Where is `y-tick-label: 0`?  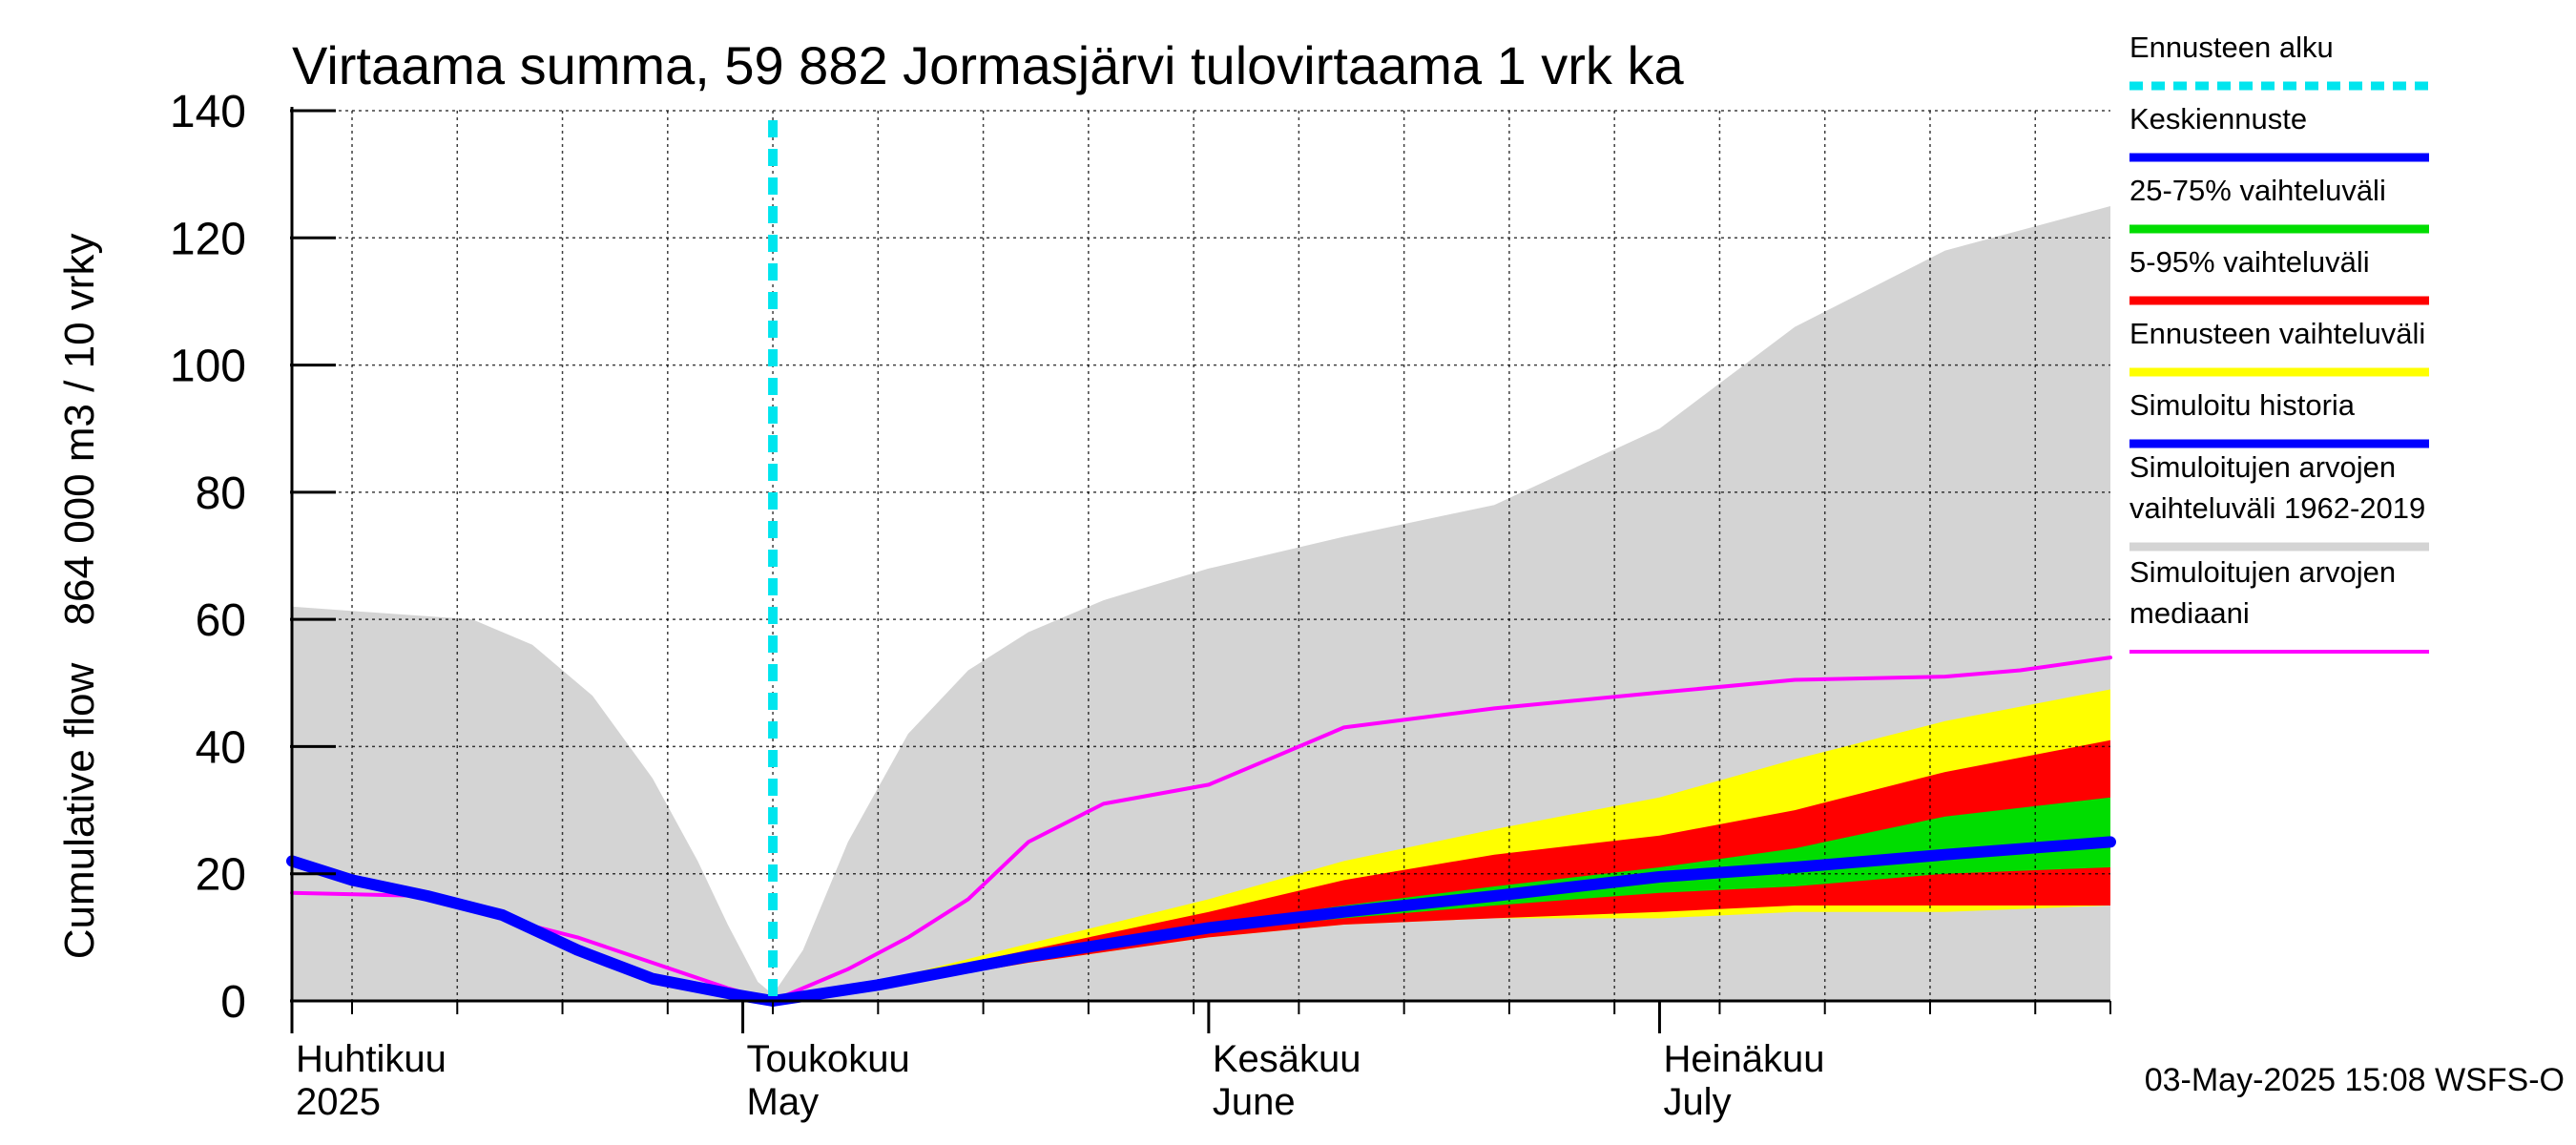 y-tick-label: 0 is located at coordinates (233, 1003).